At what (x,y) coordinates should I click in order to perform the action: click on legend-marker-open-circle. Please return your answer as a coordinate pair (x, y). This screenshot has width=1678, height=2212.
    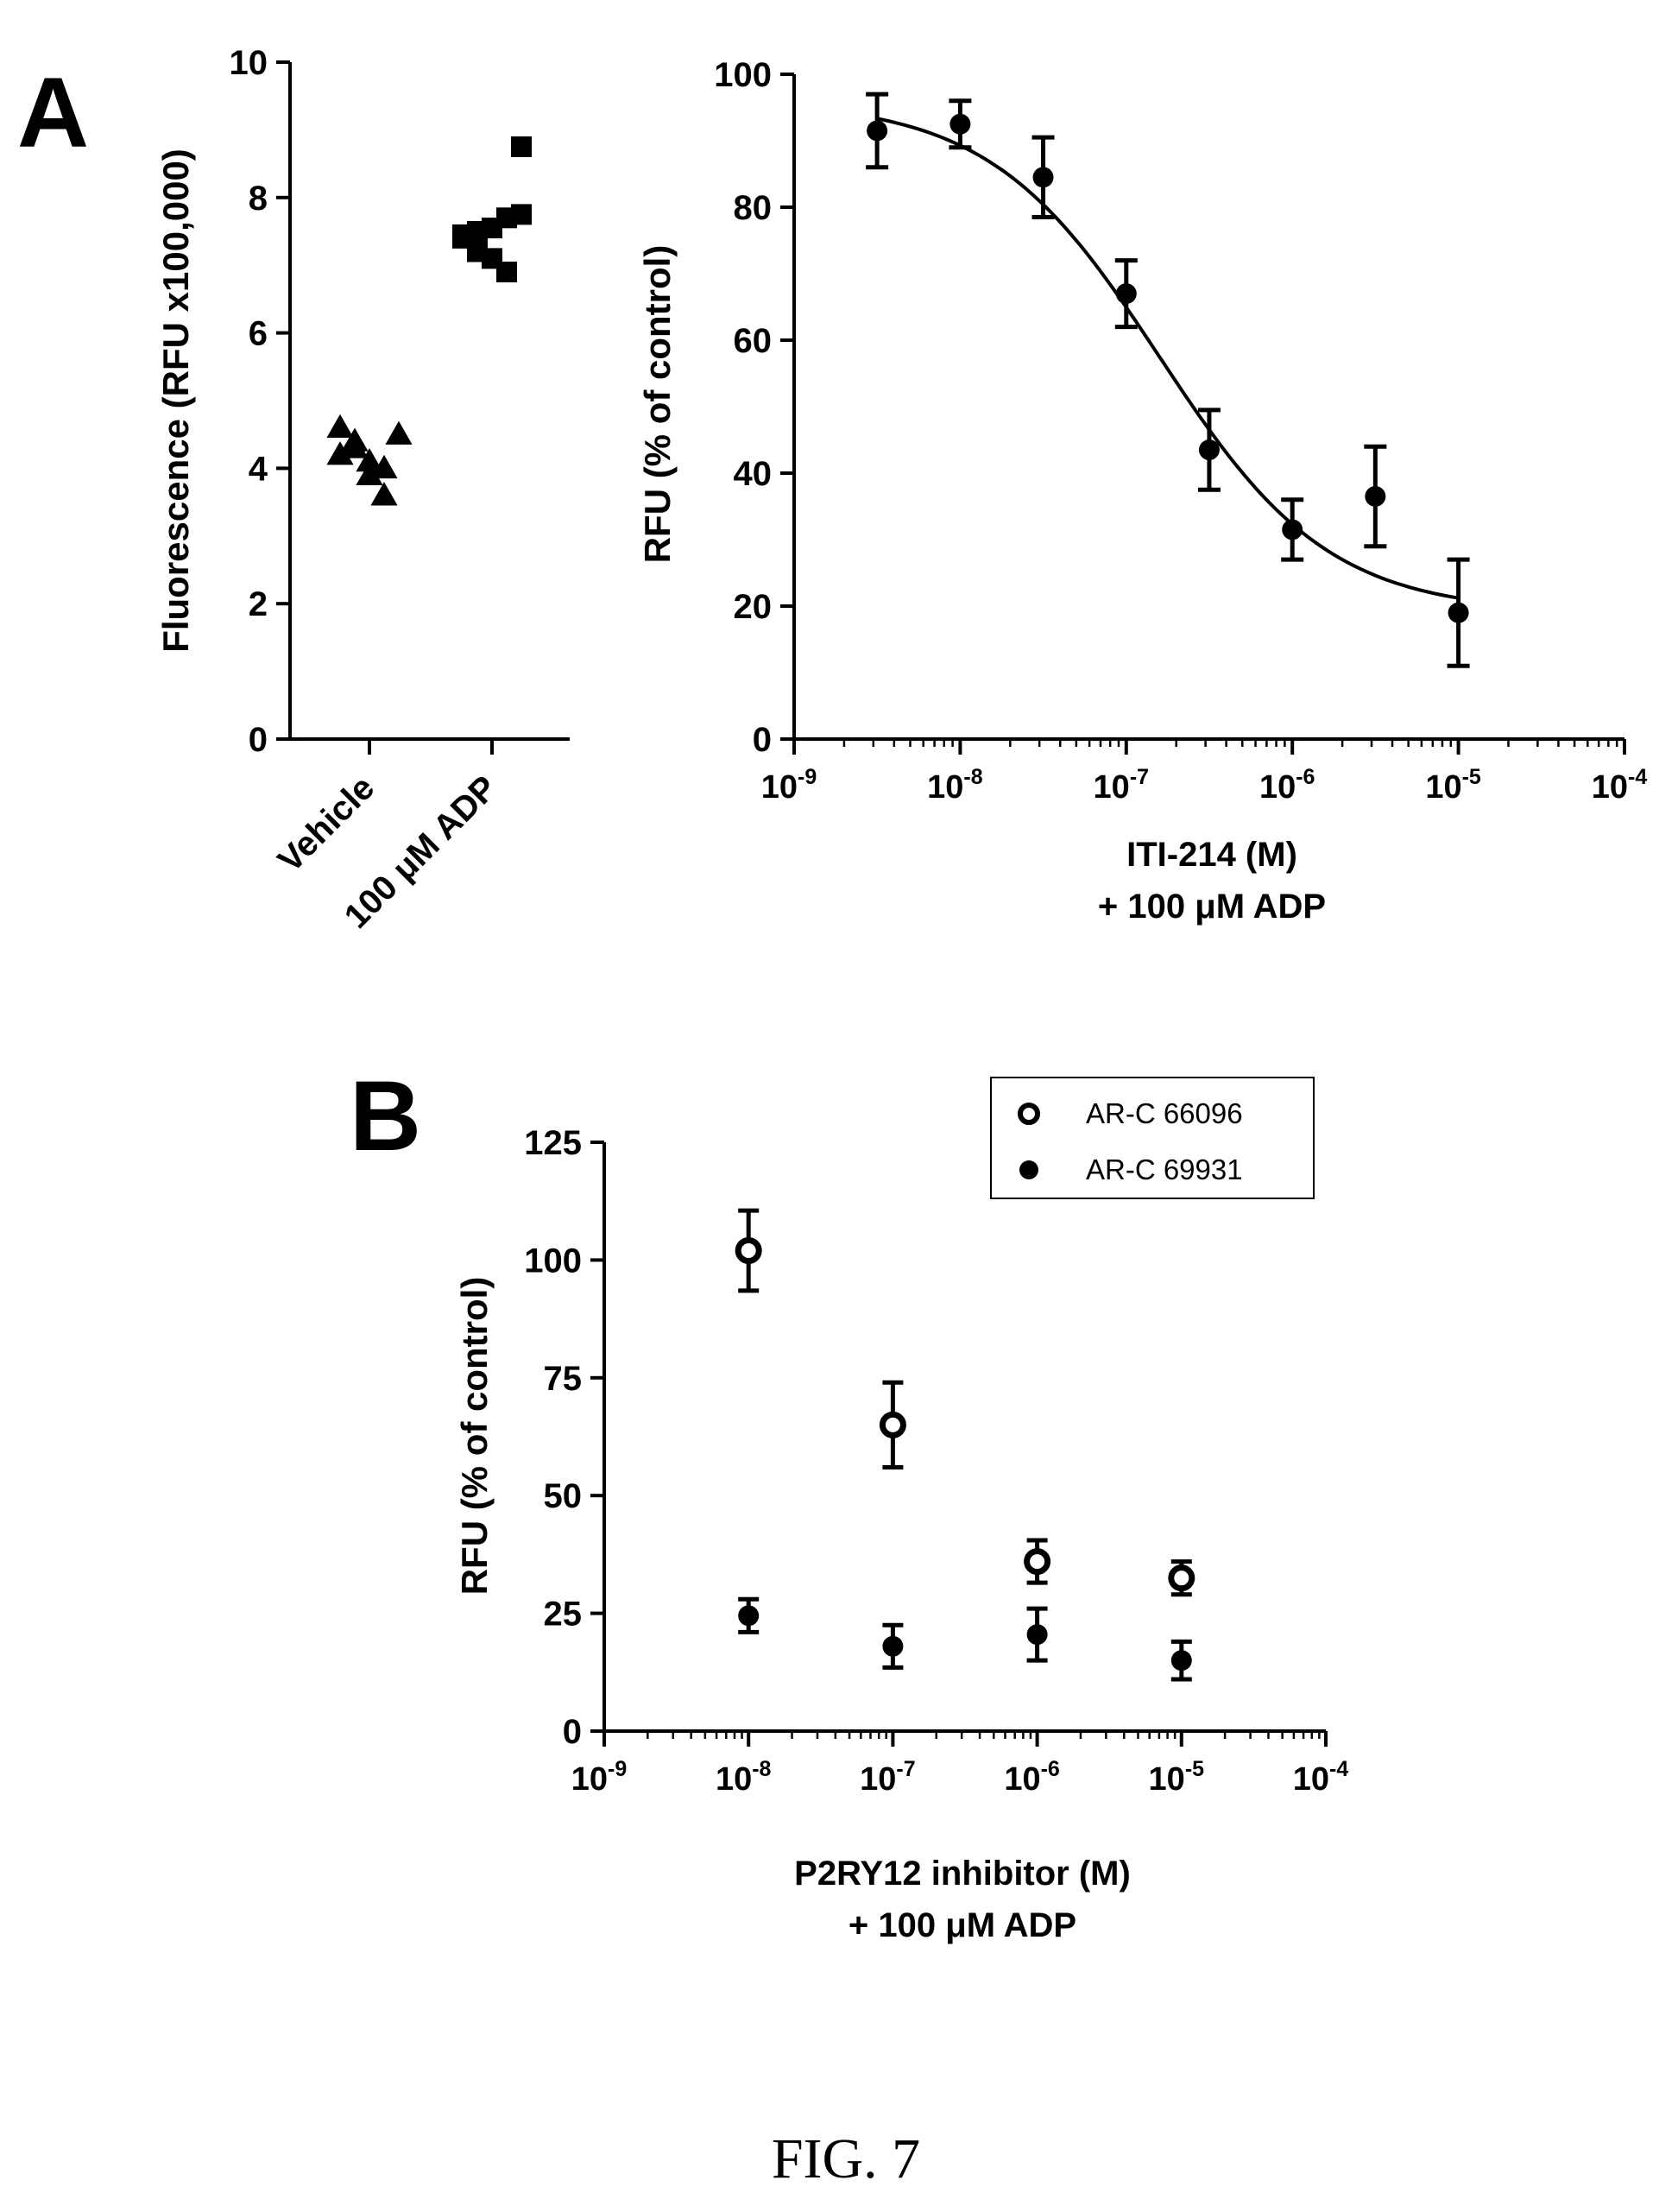
    Looking at the image, I should click on (1029, 1114).